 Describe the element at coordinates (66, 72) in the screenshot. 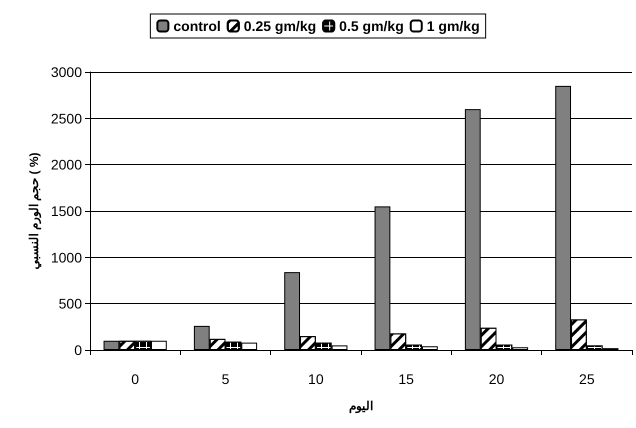

I see `y-tick-label: 3000` at that location.